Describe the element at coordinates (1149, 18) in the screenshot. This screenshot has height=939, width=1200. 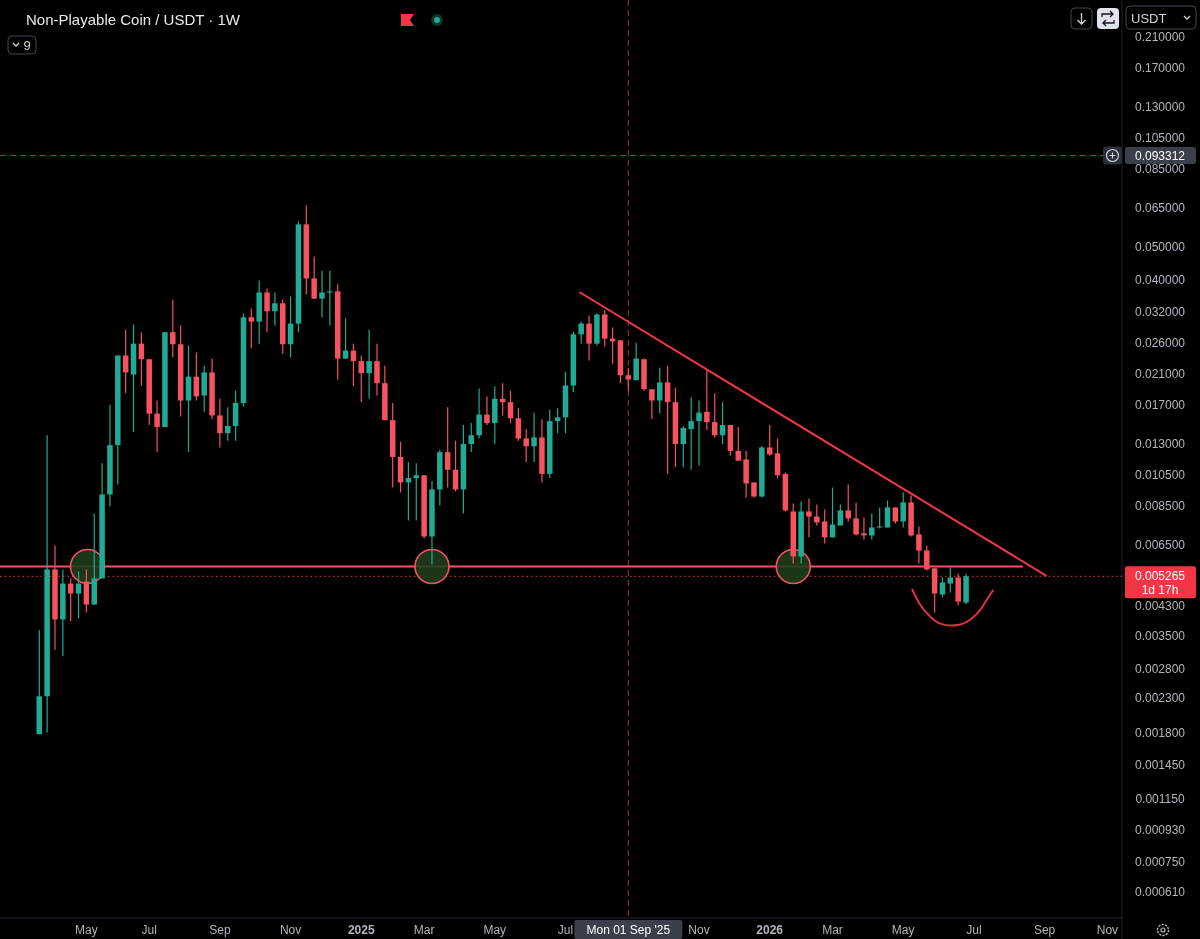
I see `text: USDT` at that location.